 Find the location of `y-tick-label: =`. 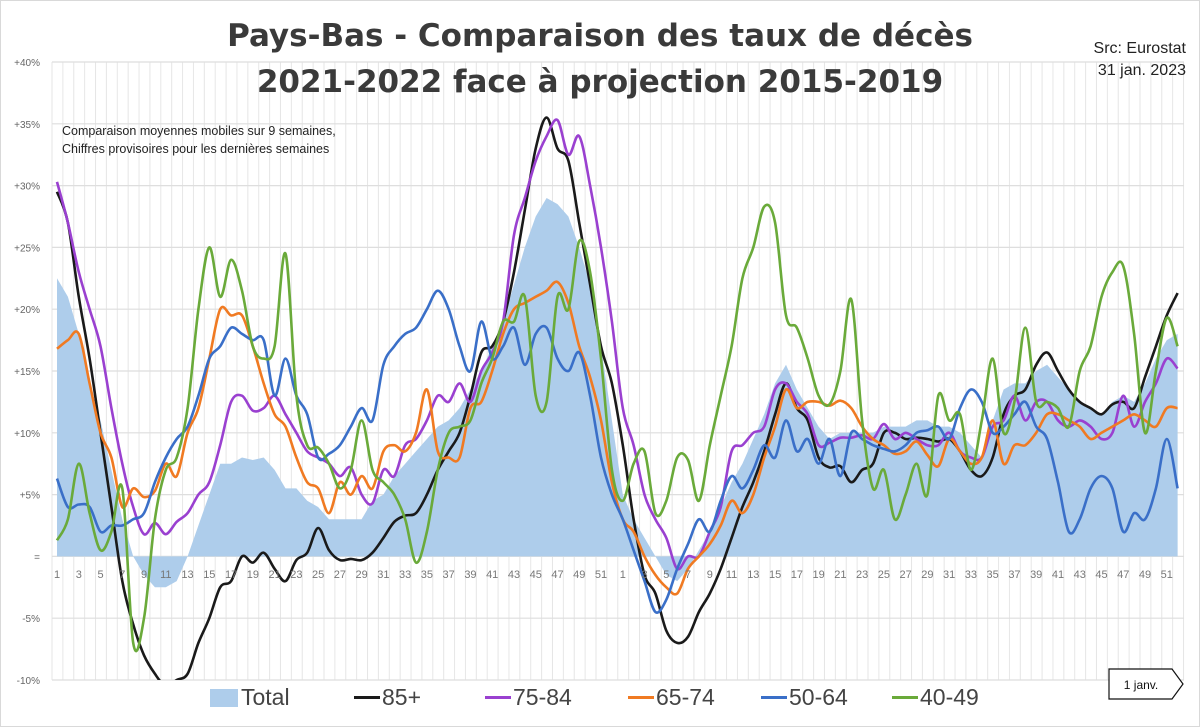

y-tick-label: = is located at coordinates (37, 557).